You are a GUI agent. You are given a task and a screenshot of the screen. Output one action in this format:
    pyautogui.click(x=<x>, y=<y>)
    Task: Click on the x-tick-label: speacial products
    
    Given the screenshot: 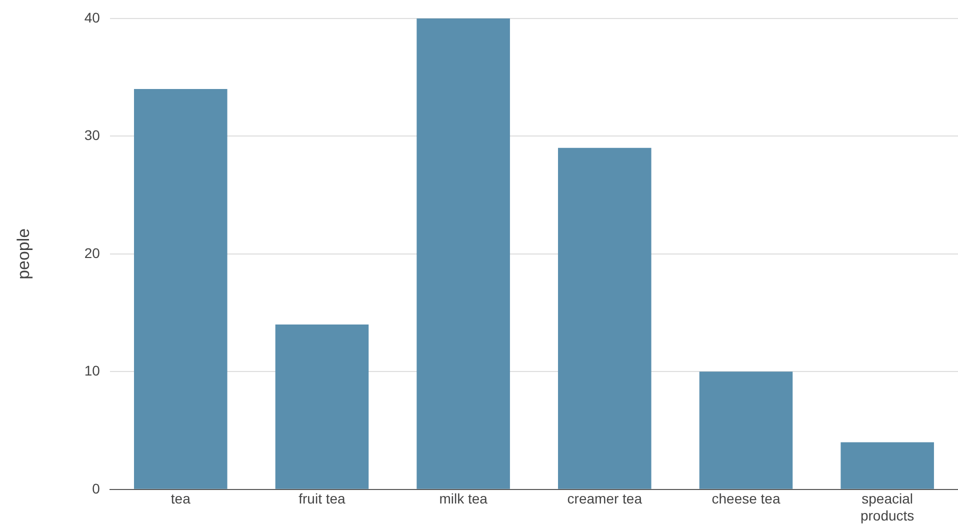 What is the action you would take?
    pyautogui.click(x=887, y=507)
    